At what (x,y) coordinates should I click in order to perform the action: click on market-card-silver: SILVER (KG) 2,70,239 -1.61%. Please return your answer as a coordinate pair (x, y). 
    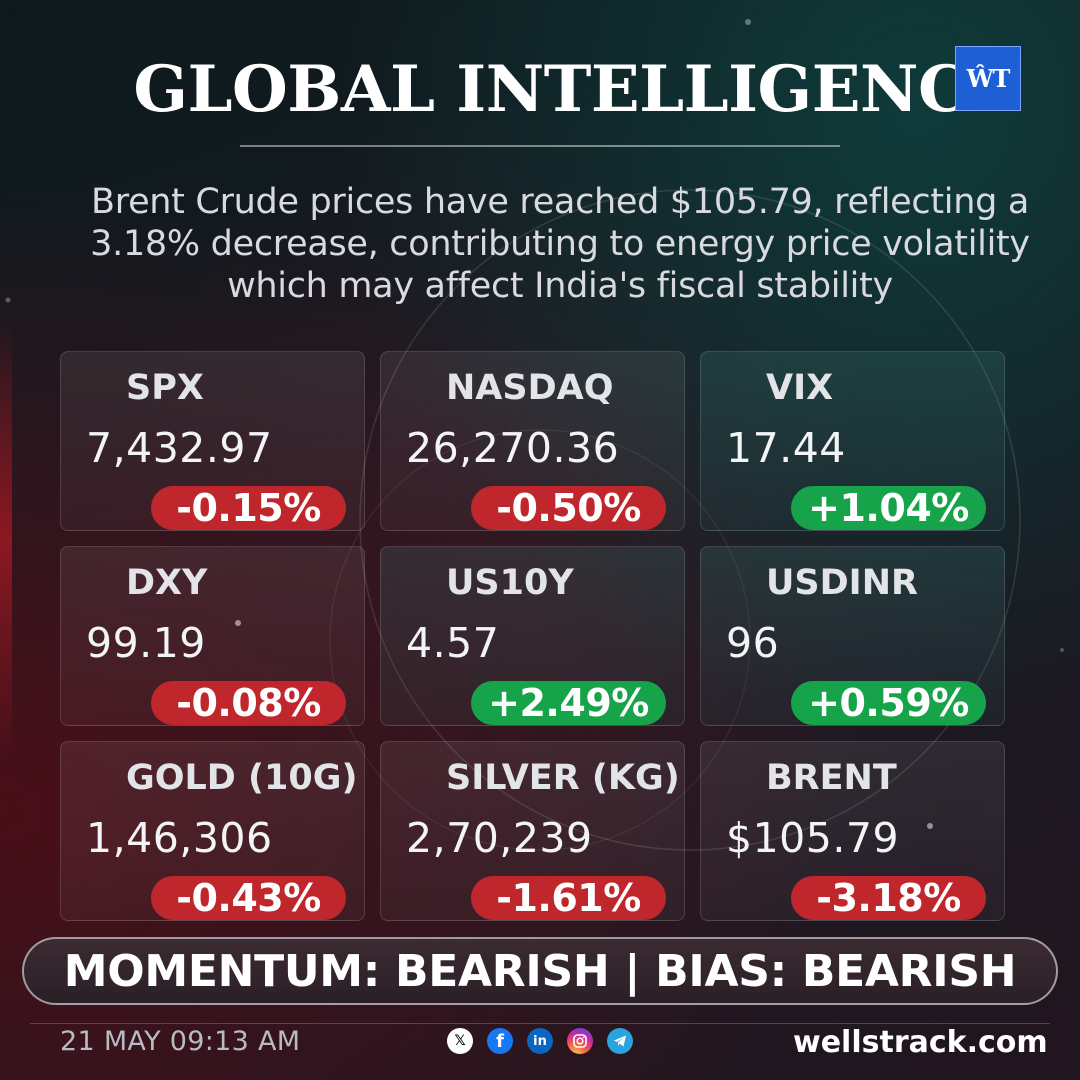
    Looking at the image, I should click on (532, 831).